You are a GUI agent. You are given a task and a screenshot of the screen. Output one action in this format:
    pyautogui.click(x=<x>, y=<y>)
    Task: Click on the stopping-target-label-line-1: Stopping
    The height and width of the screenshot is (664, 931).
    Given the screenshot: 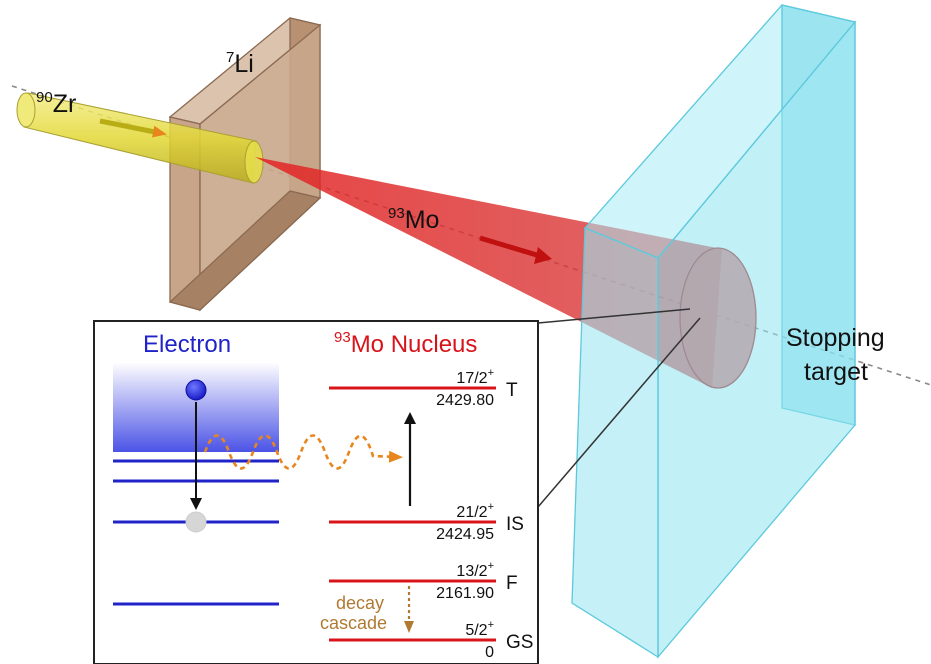 What is the action you would take?
    pyautogui.click(x=835, y=338)
    